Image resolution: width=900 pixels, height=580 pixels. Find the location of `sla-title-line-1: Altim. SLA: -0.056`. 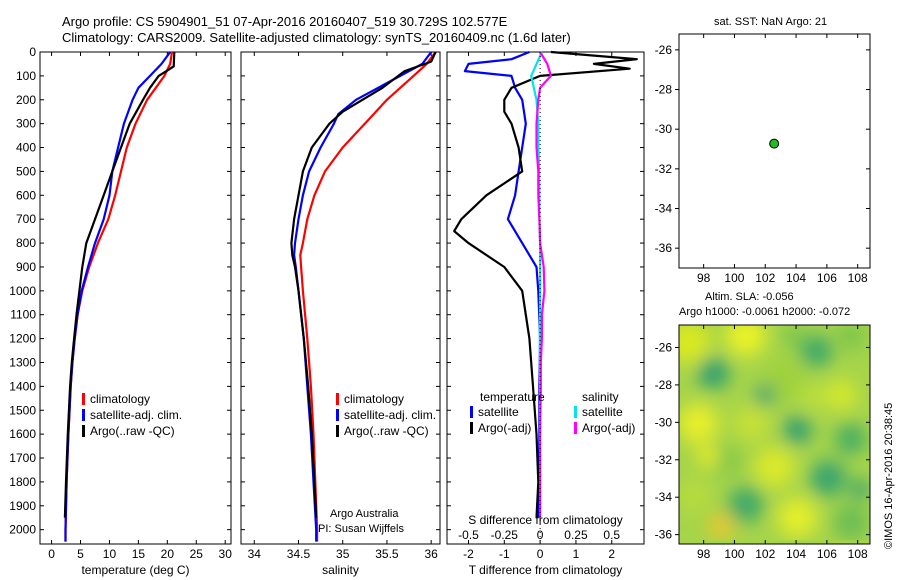

sla-title-line-1: Altim. SLA: -0.056 is located at coordinates (749, 297).